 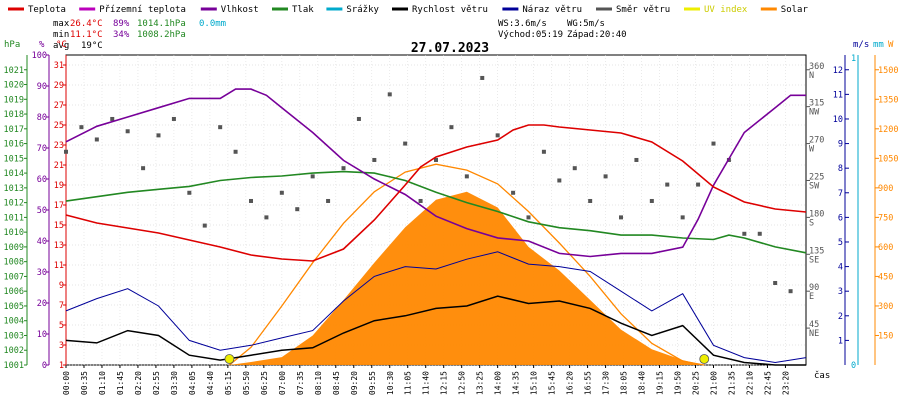 What do you see at coordinates (121, 24) in the screenshot?
I see `stats-max-hum: 89%` at bounding box center [121, 24].